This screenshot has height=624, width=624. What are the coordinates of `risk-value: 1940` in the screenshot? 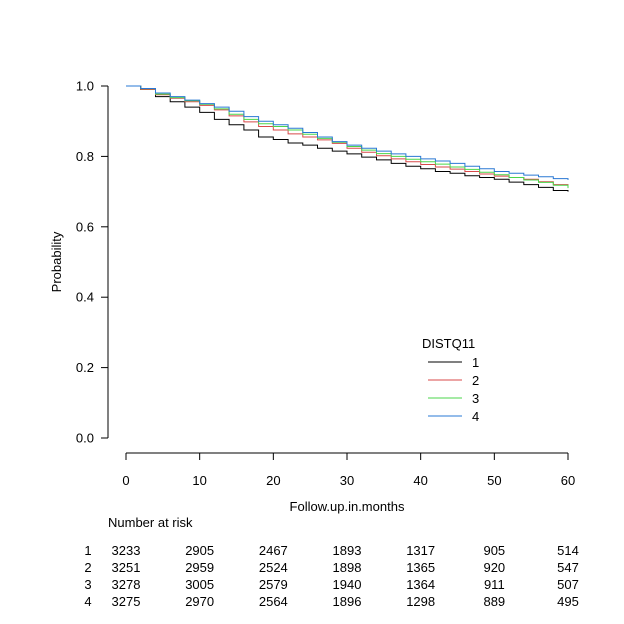 It's located at (347, 584).